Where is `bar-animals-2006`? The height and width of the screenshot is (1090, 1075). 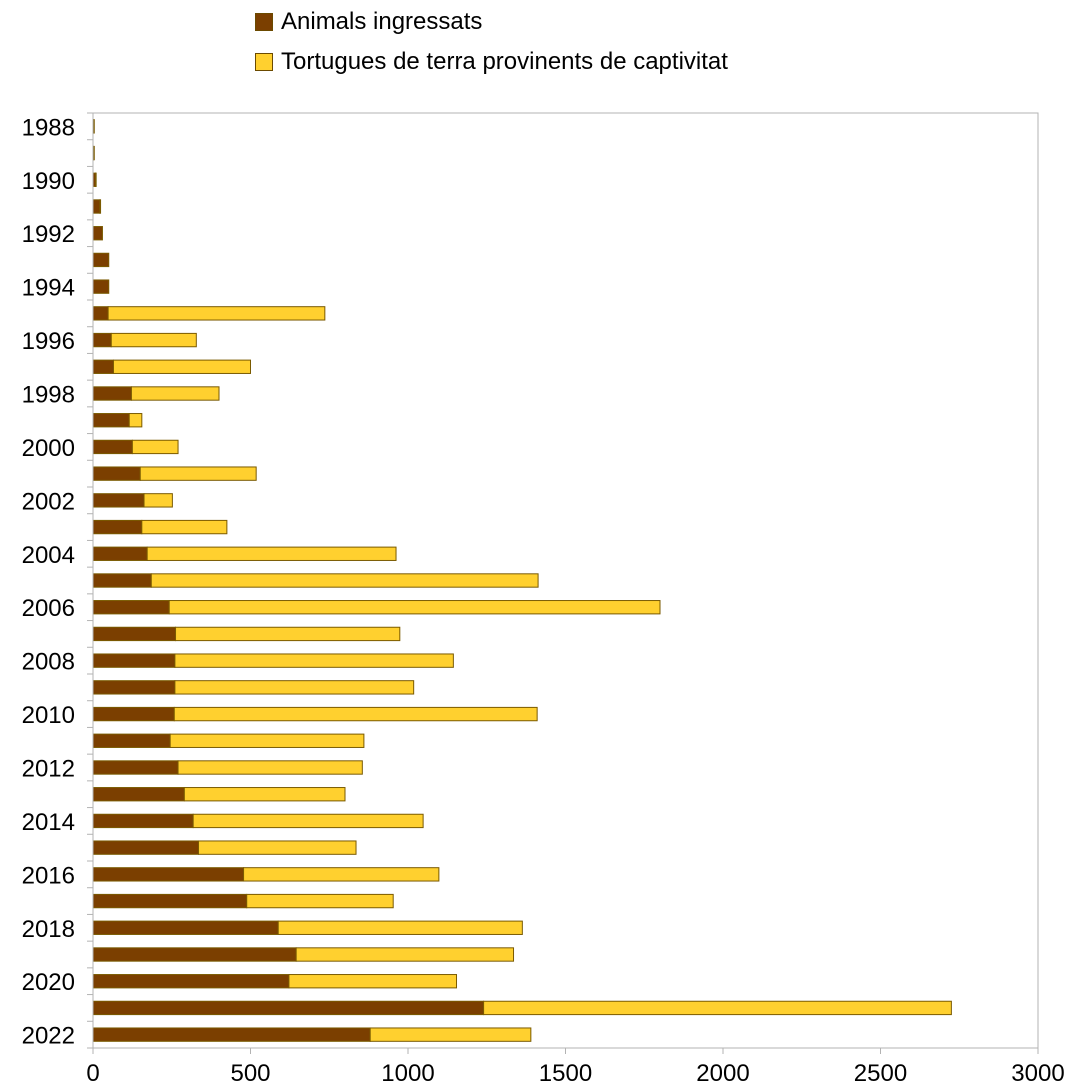
bar-animals-2006 is located at coordinates (131, 607).